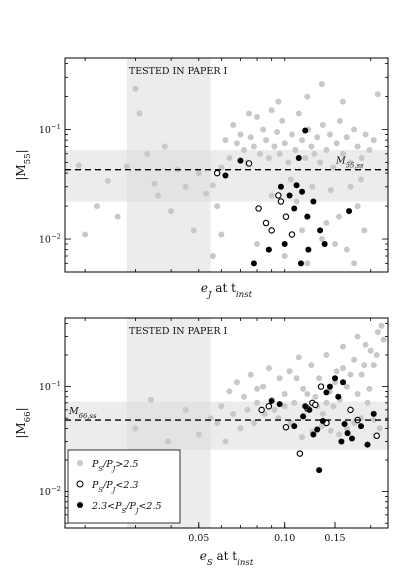 Image resolution: width=415 pixels, height=588 pixels. I want to click on legend-label-1: PS/PJ<2.3, so click(114, 487).